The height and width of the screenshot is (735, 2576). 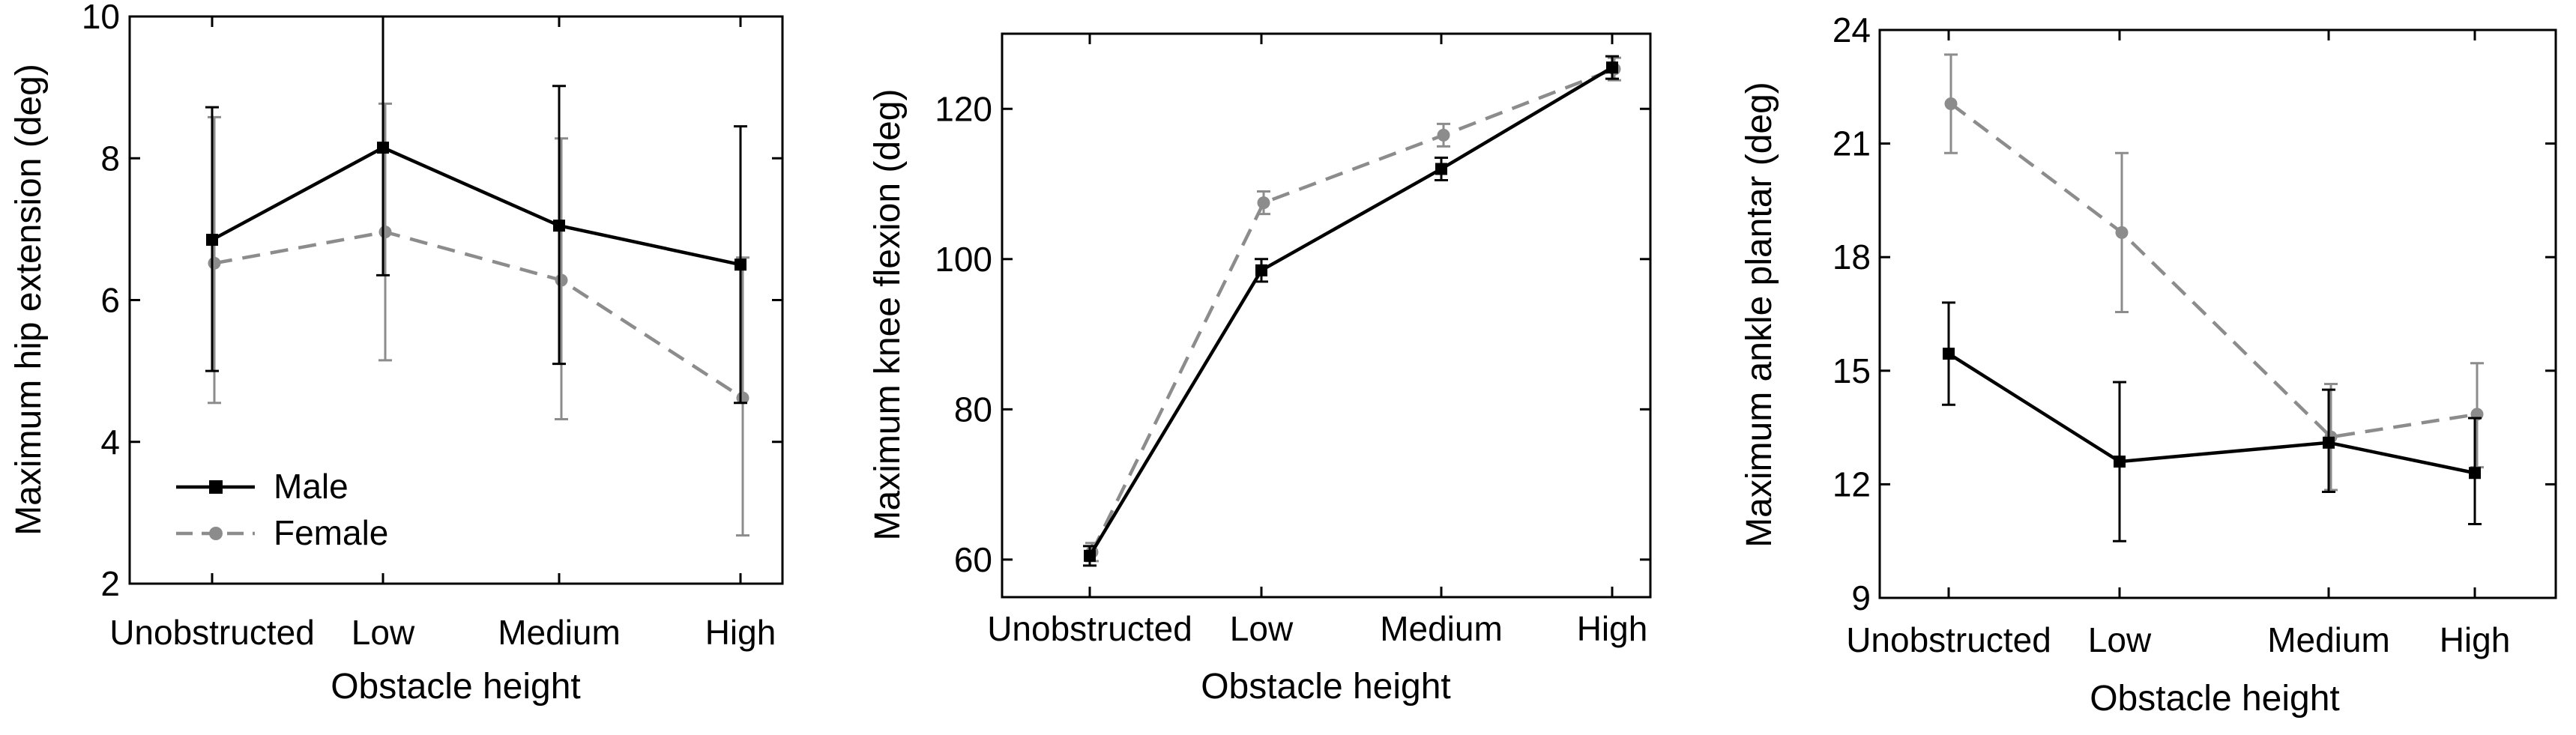 I want to click on y-tick-label: 15, so click(x=1852, y=370).